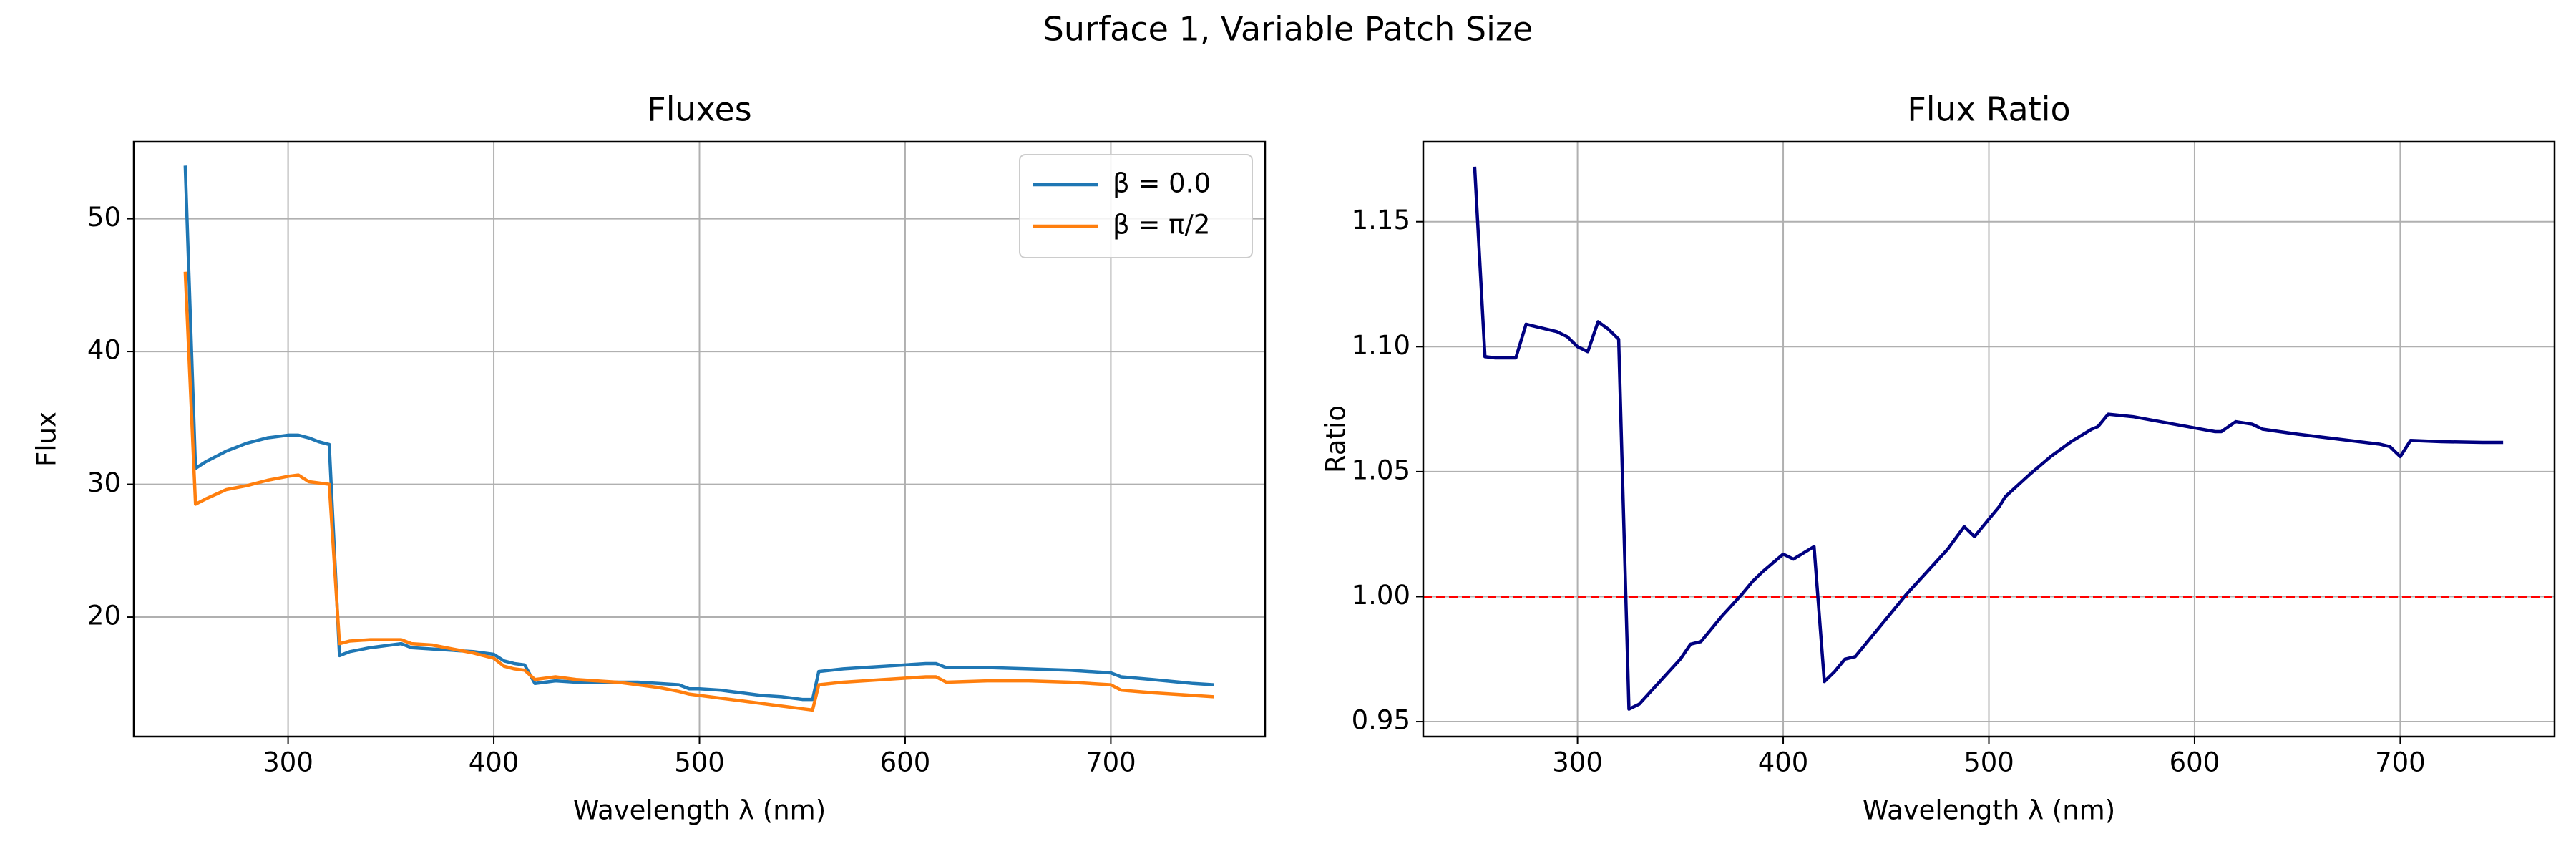  Describe the element at coordinates (104, 350) in the screenshot. I see `y-tick-label: 40` at that location.